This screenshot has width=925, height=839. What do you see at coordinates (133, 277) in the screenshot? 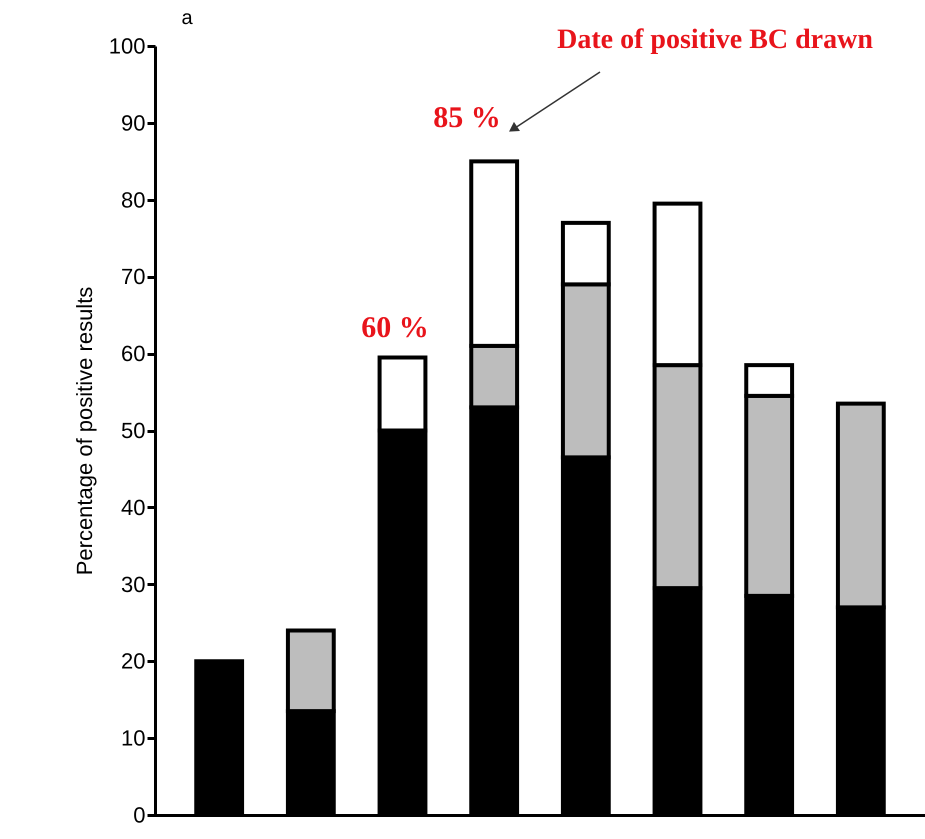
I see `y-tick-label: 70` at bounding box center [133, 277].